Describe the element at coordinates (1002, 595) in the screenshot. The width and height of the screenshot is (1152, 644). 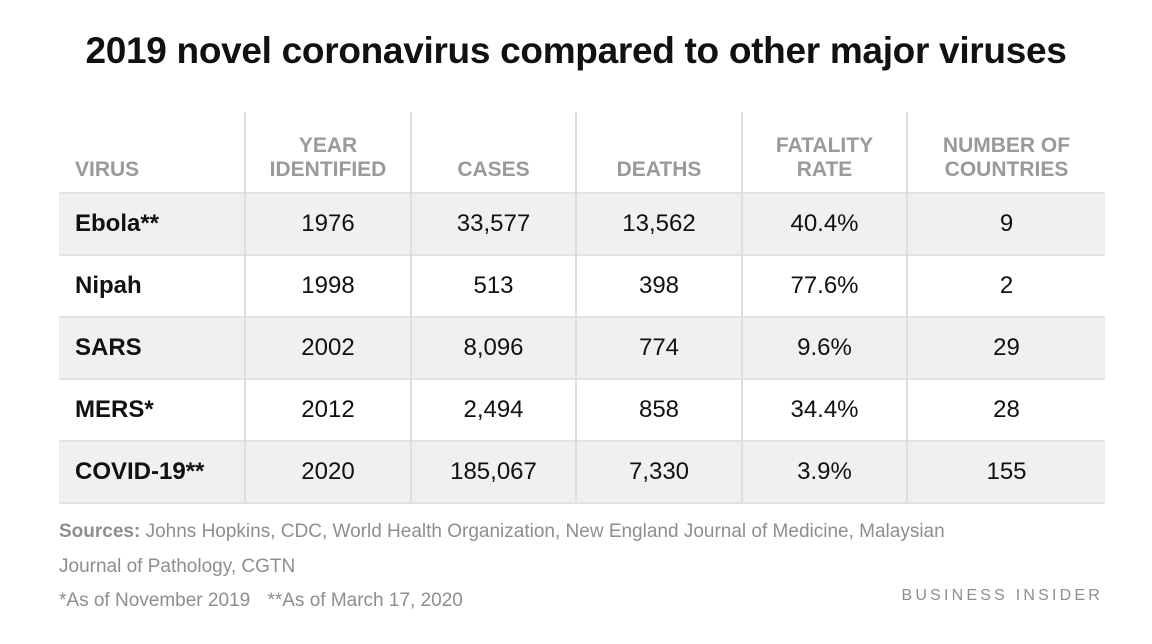
I see `brand-logo: BUSINESS INSIDER` at that location.